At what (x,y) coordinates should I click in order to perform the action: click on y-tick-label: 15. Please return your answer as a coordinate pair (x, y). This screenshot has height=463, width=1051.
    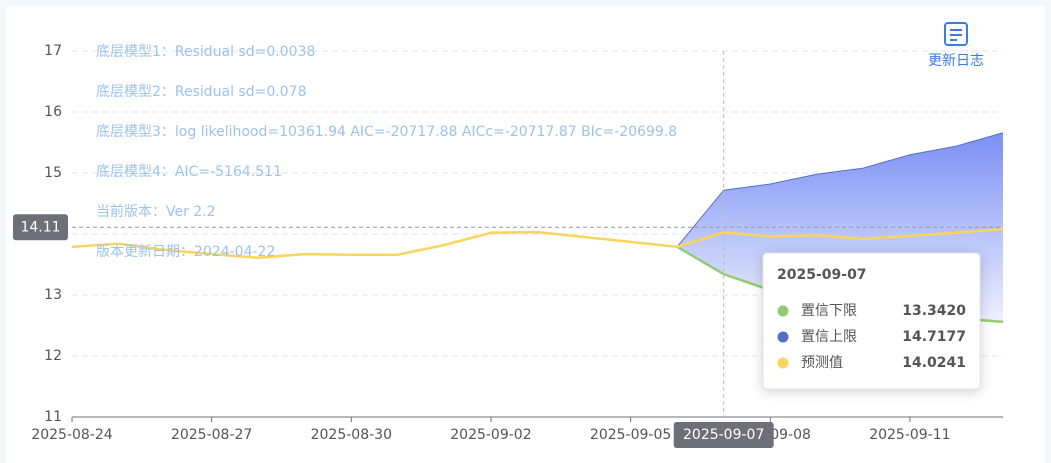
    Looking at the image, I should click on (53, 173).